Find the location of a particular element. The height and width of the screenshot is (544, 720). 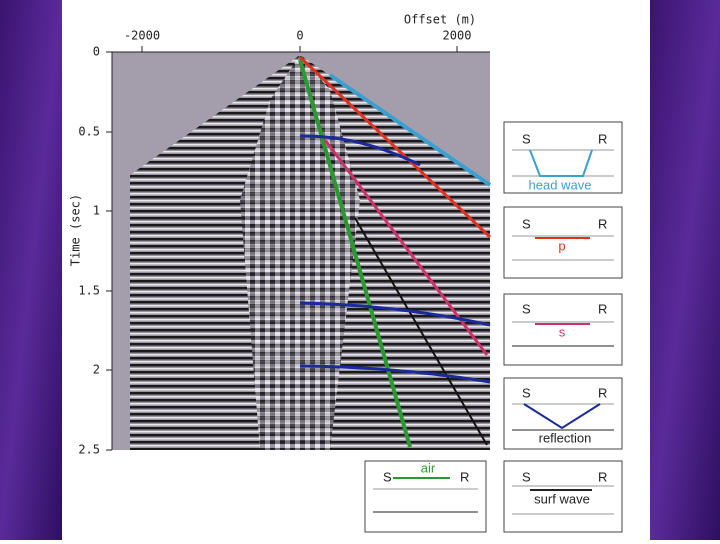

legend-box: S R s is located at coordinates (563, 329).